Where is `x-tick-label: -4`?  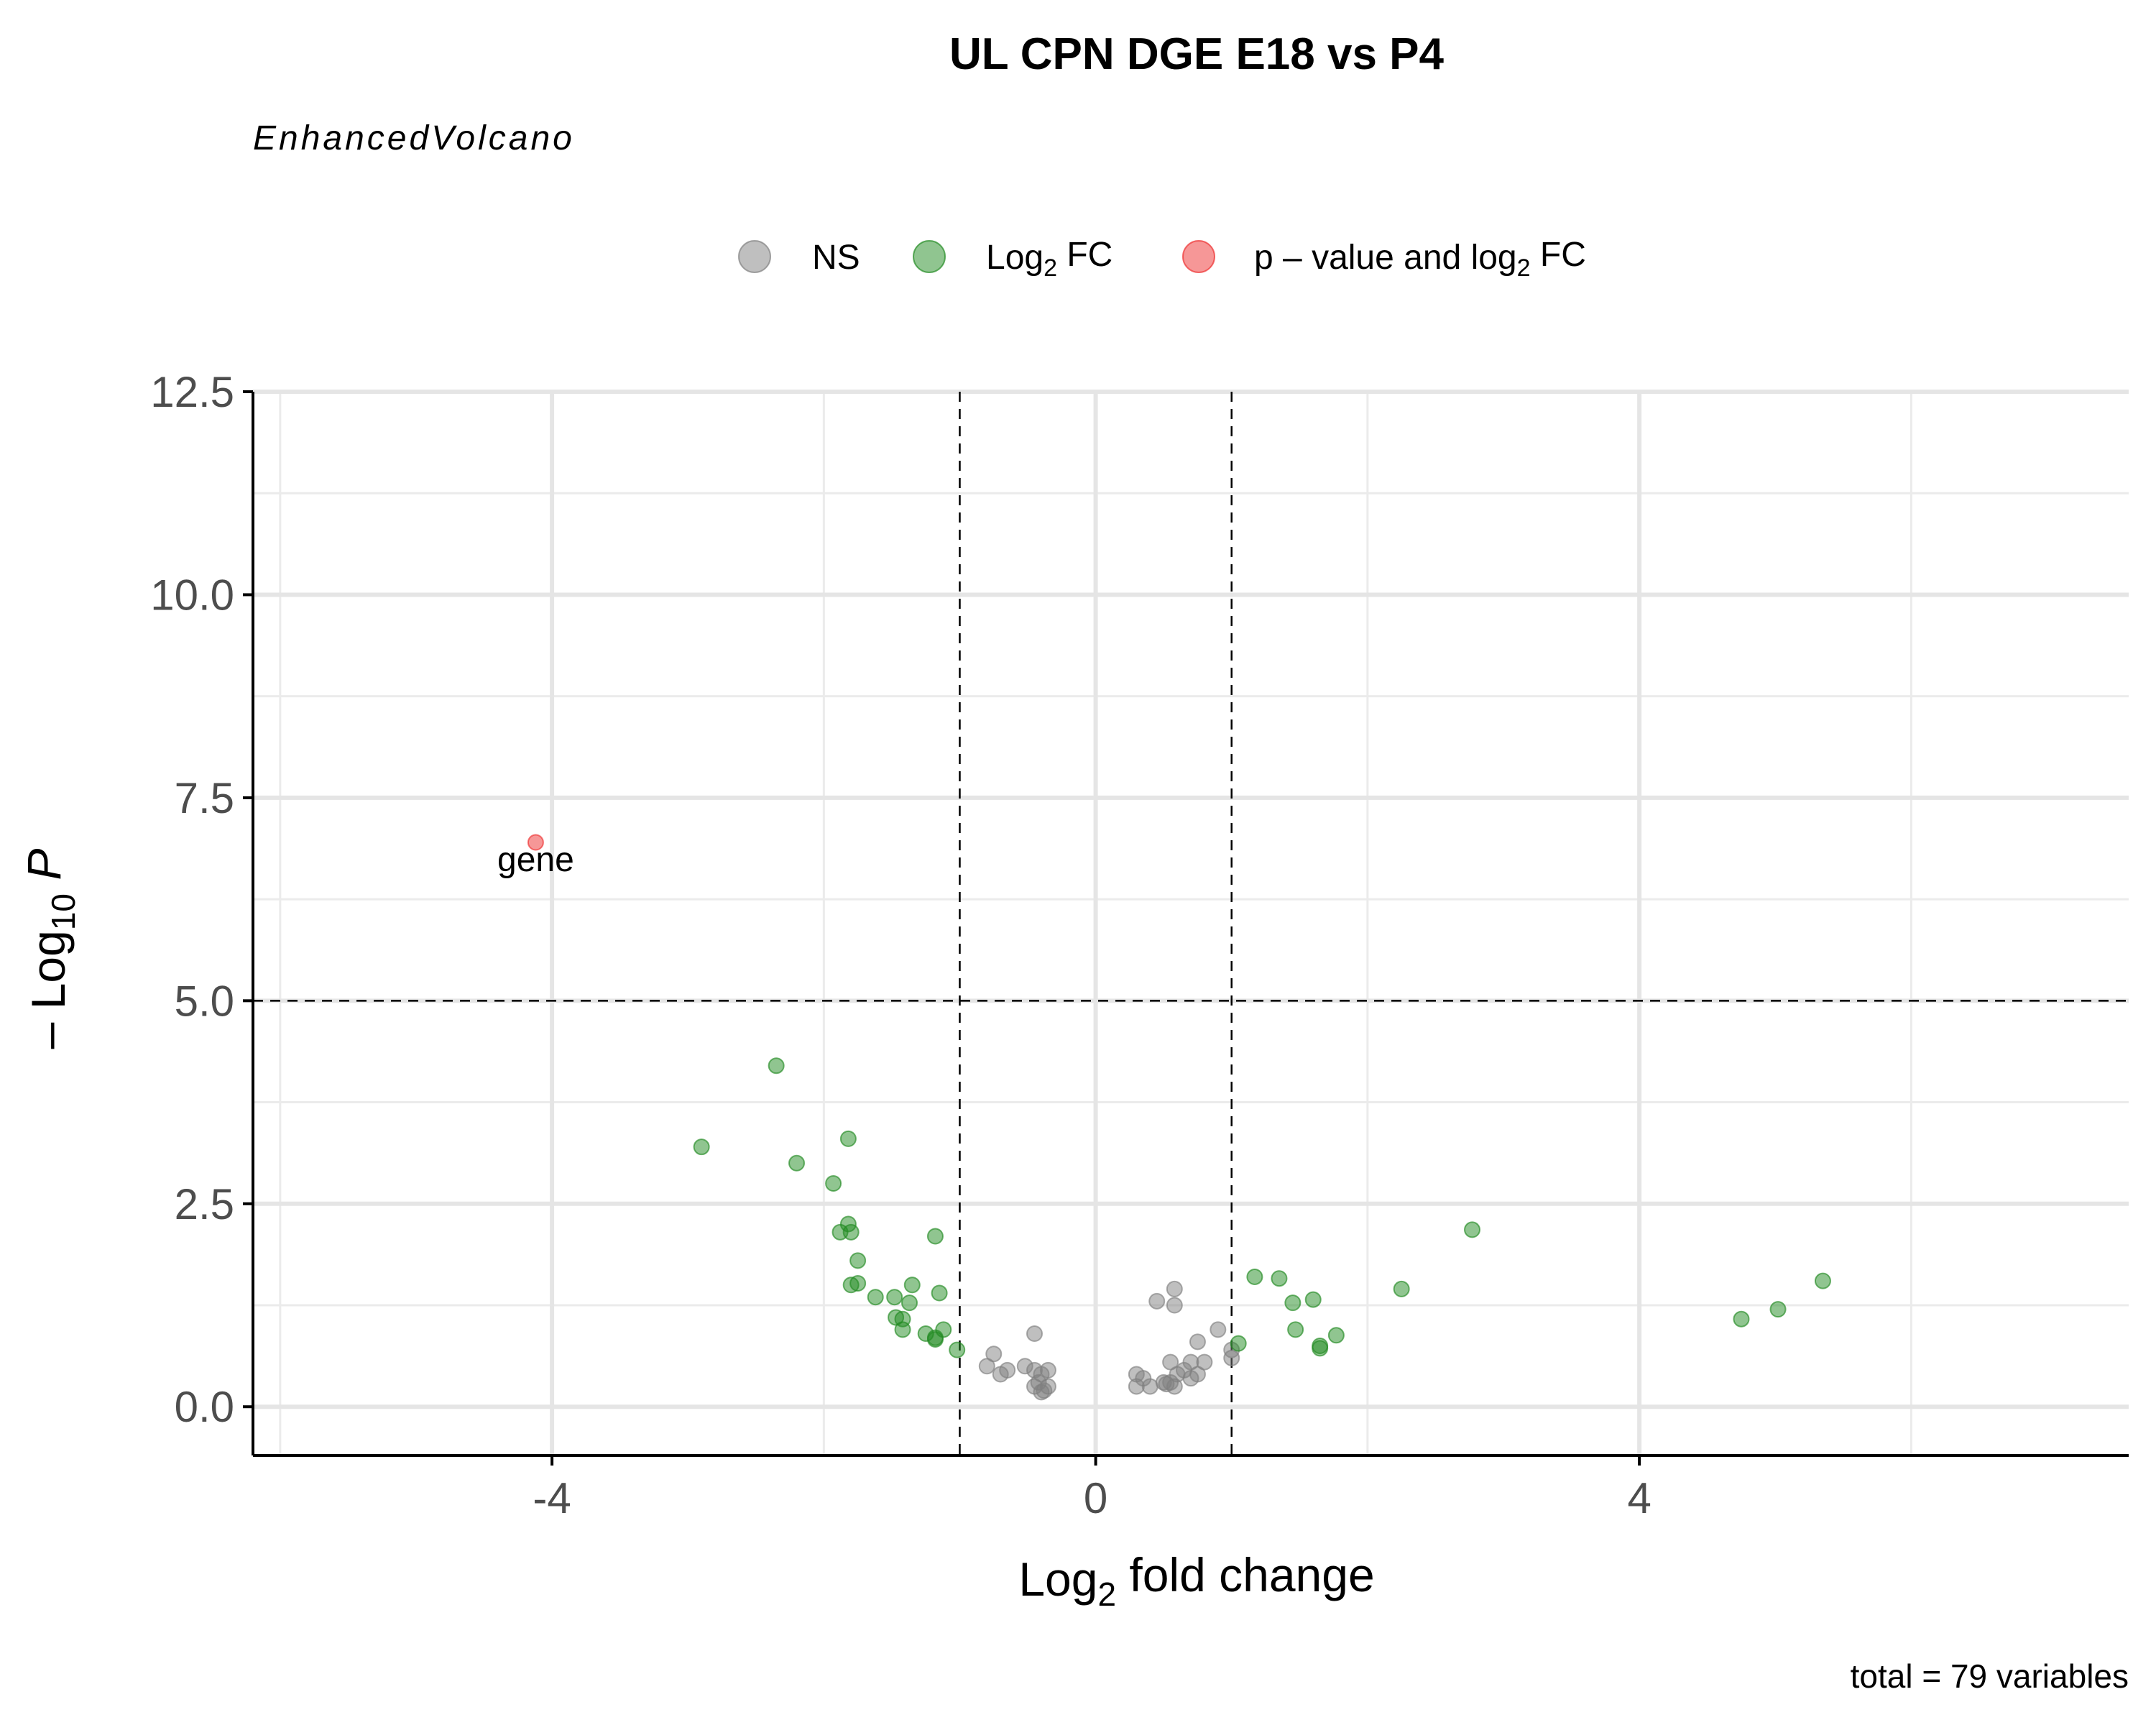
x-tick-label: -4 is located at coordinates (552, 1498).